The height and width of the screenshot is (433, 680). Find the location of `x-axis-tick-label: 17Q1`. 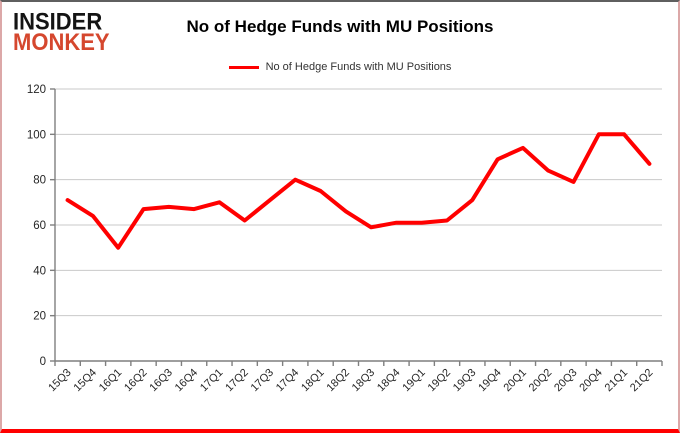

x-axis-tick-label: 17Q1 is located at coordinates (212, 381).